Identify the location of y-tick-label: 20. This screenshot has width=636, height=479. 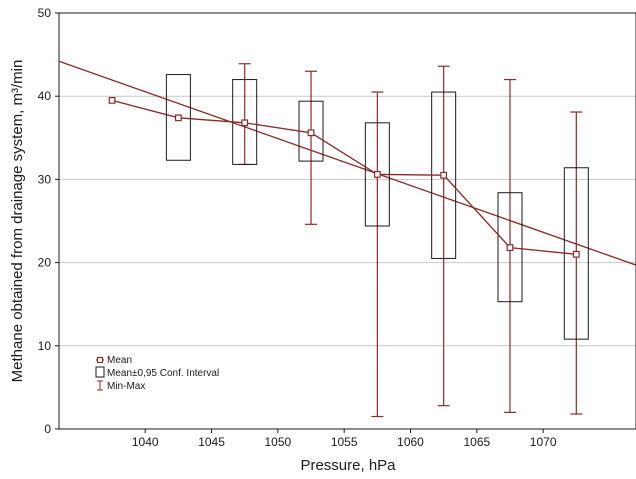
(45, 263).